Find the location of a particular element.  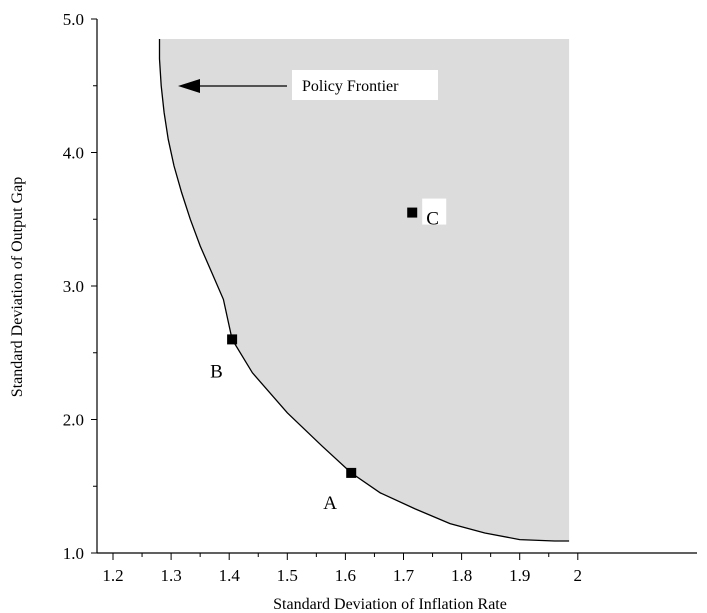

x-tick-label: 1.2 is located at coordinates (112, 575).